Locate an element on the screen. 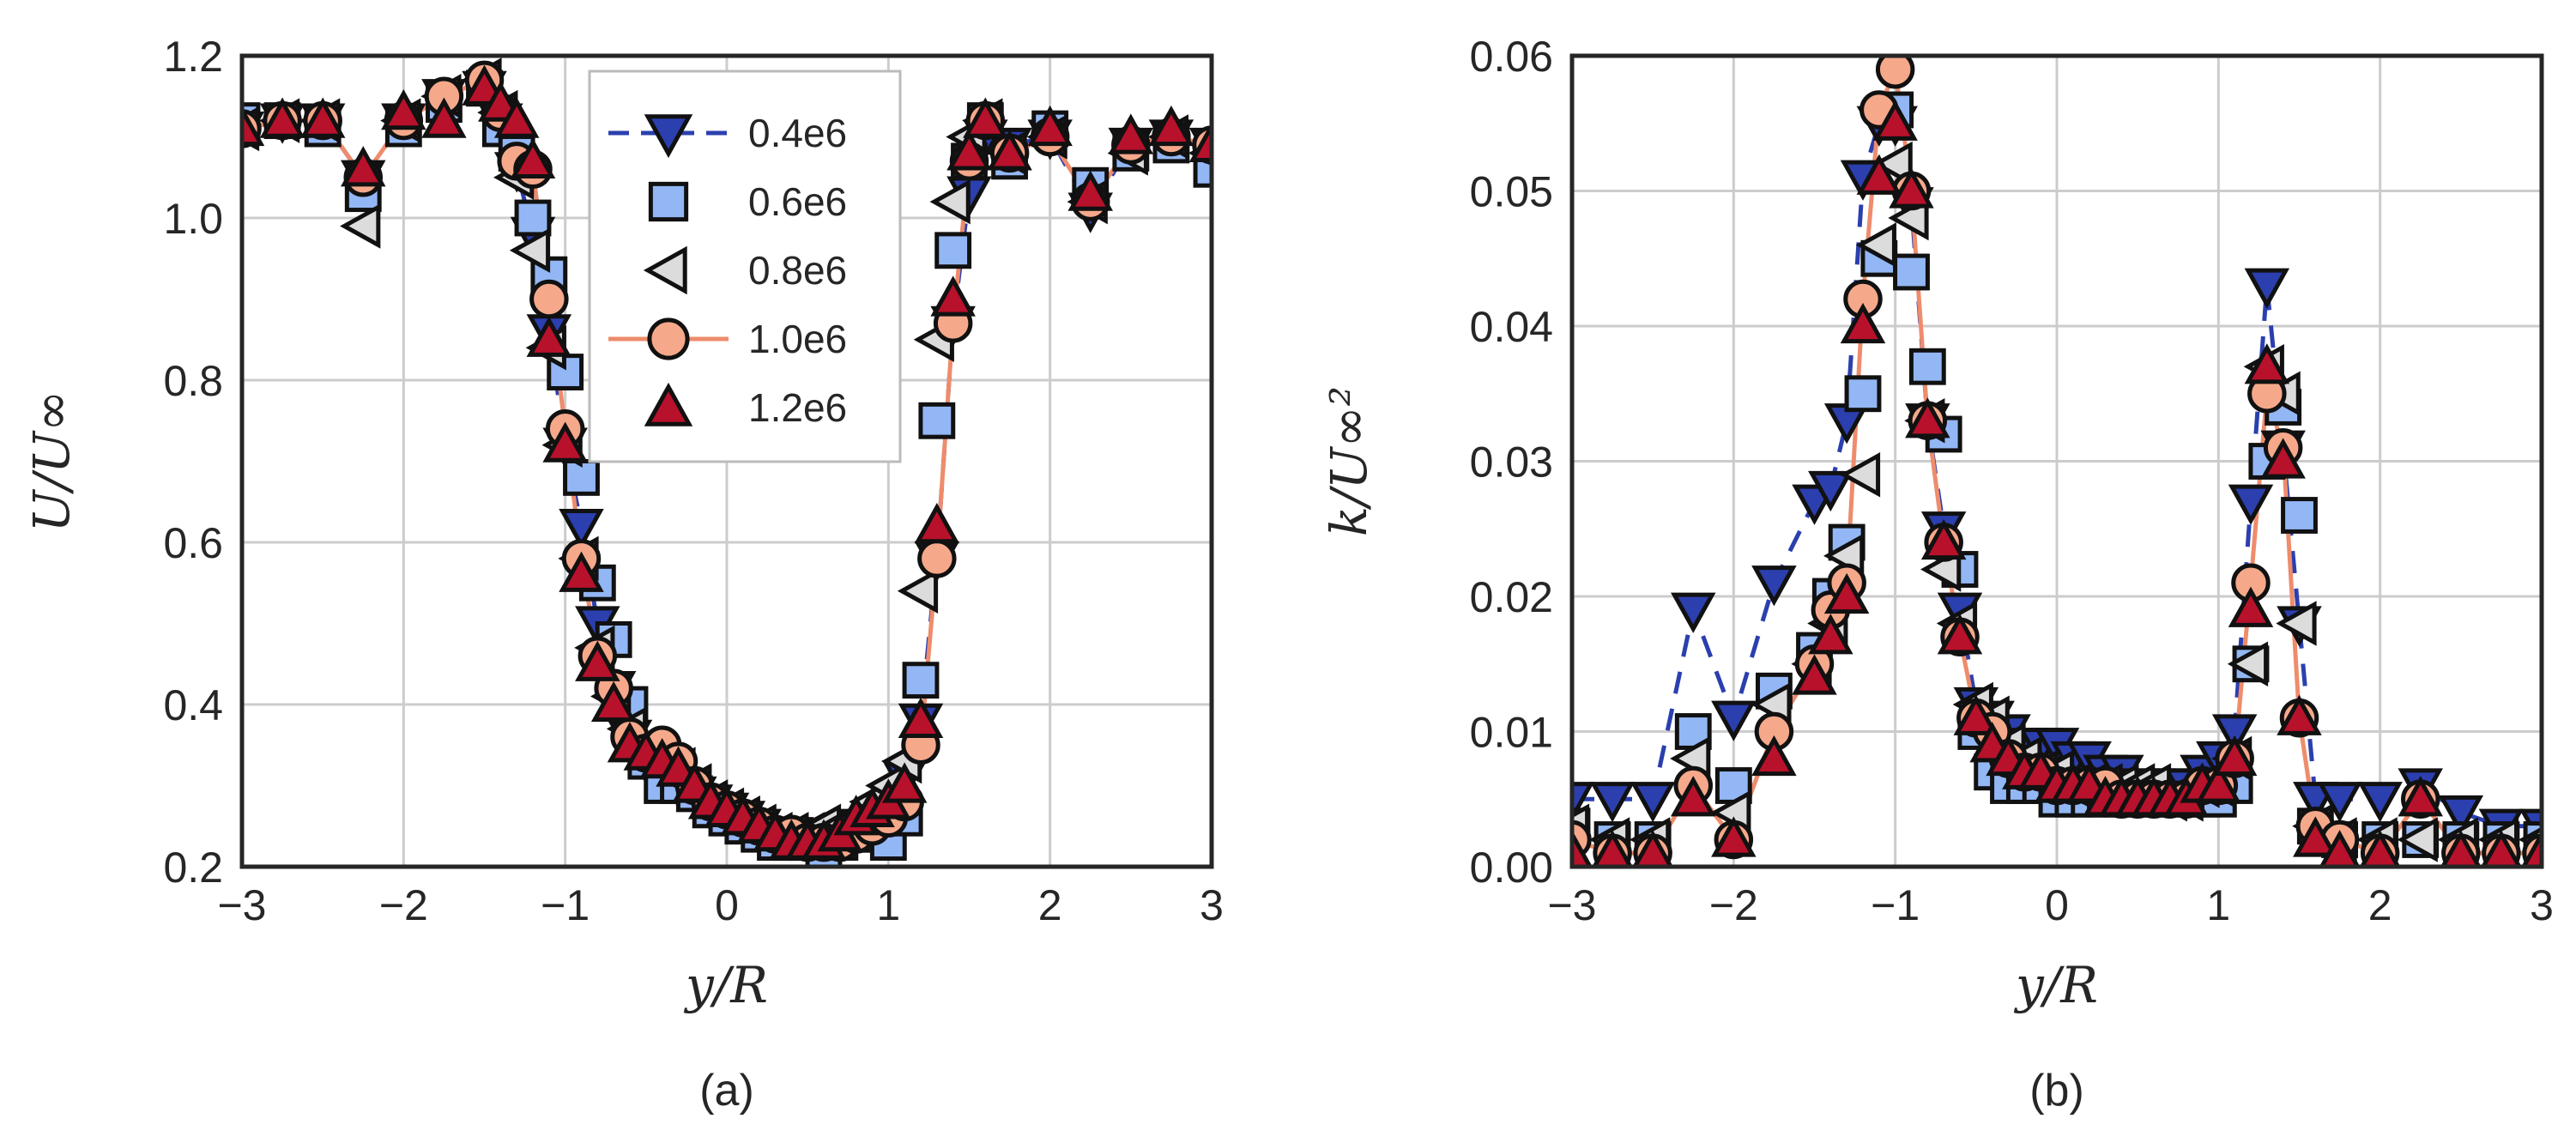  panel-label: (b) is located at coordinates (2056, 1091).